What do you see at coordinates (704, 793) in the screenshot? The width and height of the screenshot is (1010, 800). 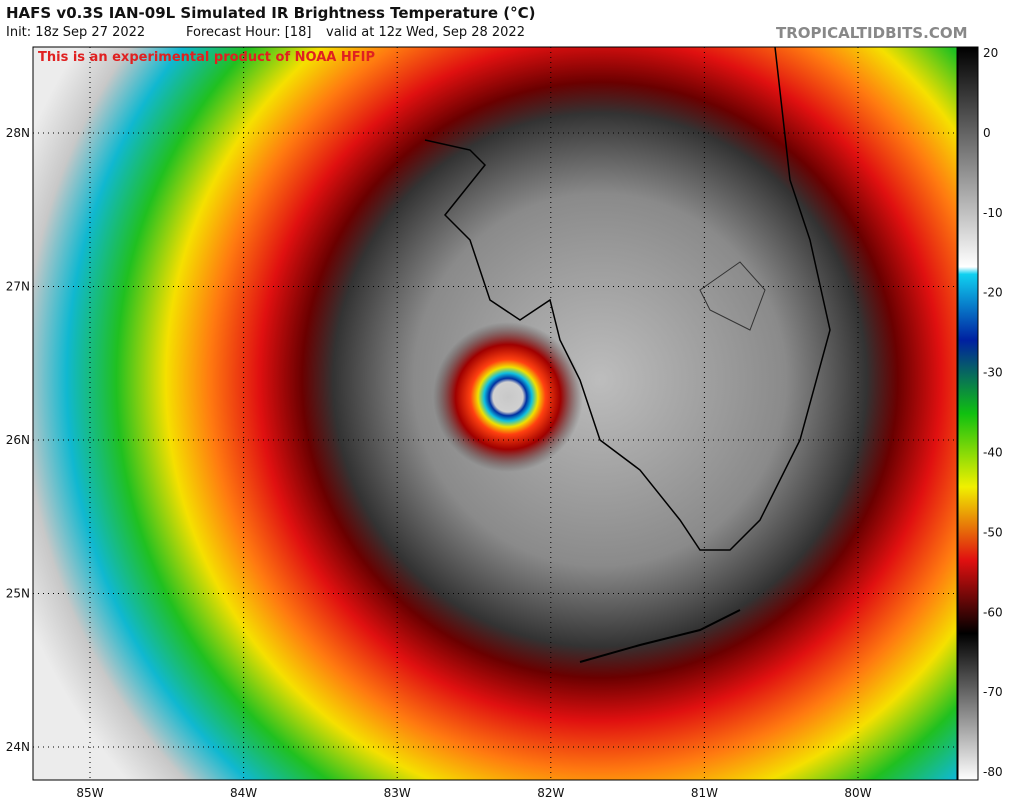 I see `lon-label: 81W` at bounding box center [704, 793].